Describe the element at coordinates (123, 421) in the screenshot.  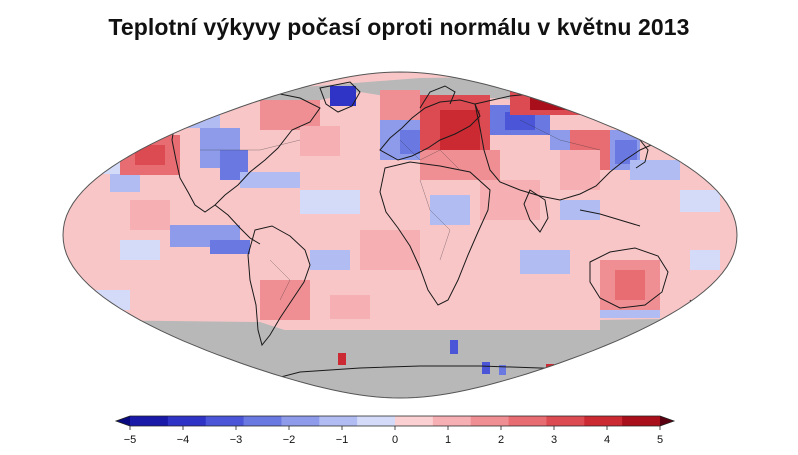
I see `legend-arrow-min` at that location.